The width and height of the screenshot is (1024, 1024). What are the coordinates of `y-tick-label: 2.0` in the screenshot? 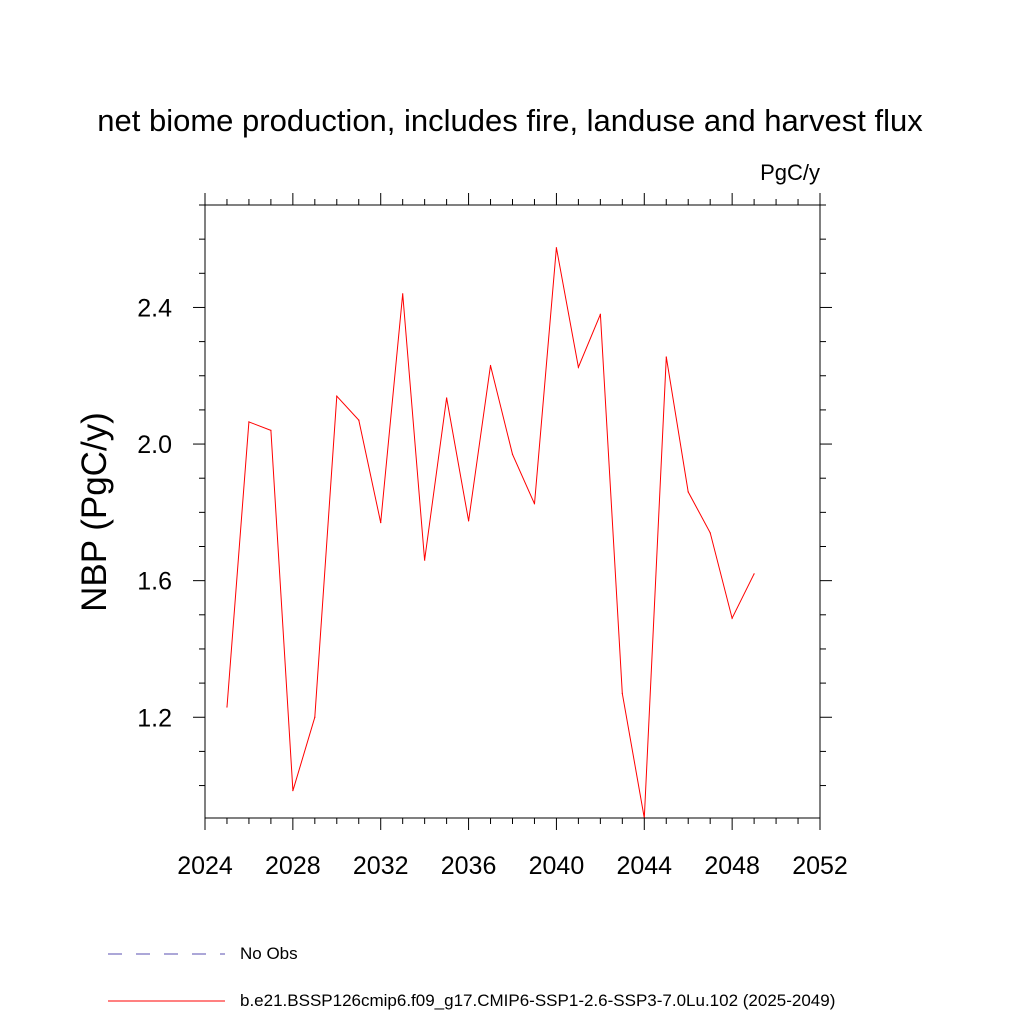 It's located at (154, 445).